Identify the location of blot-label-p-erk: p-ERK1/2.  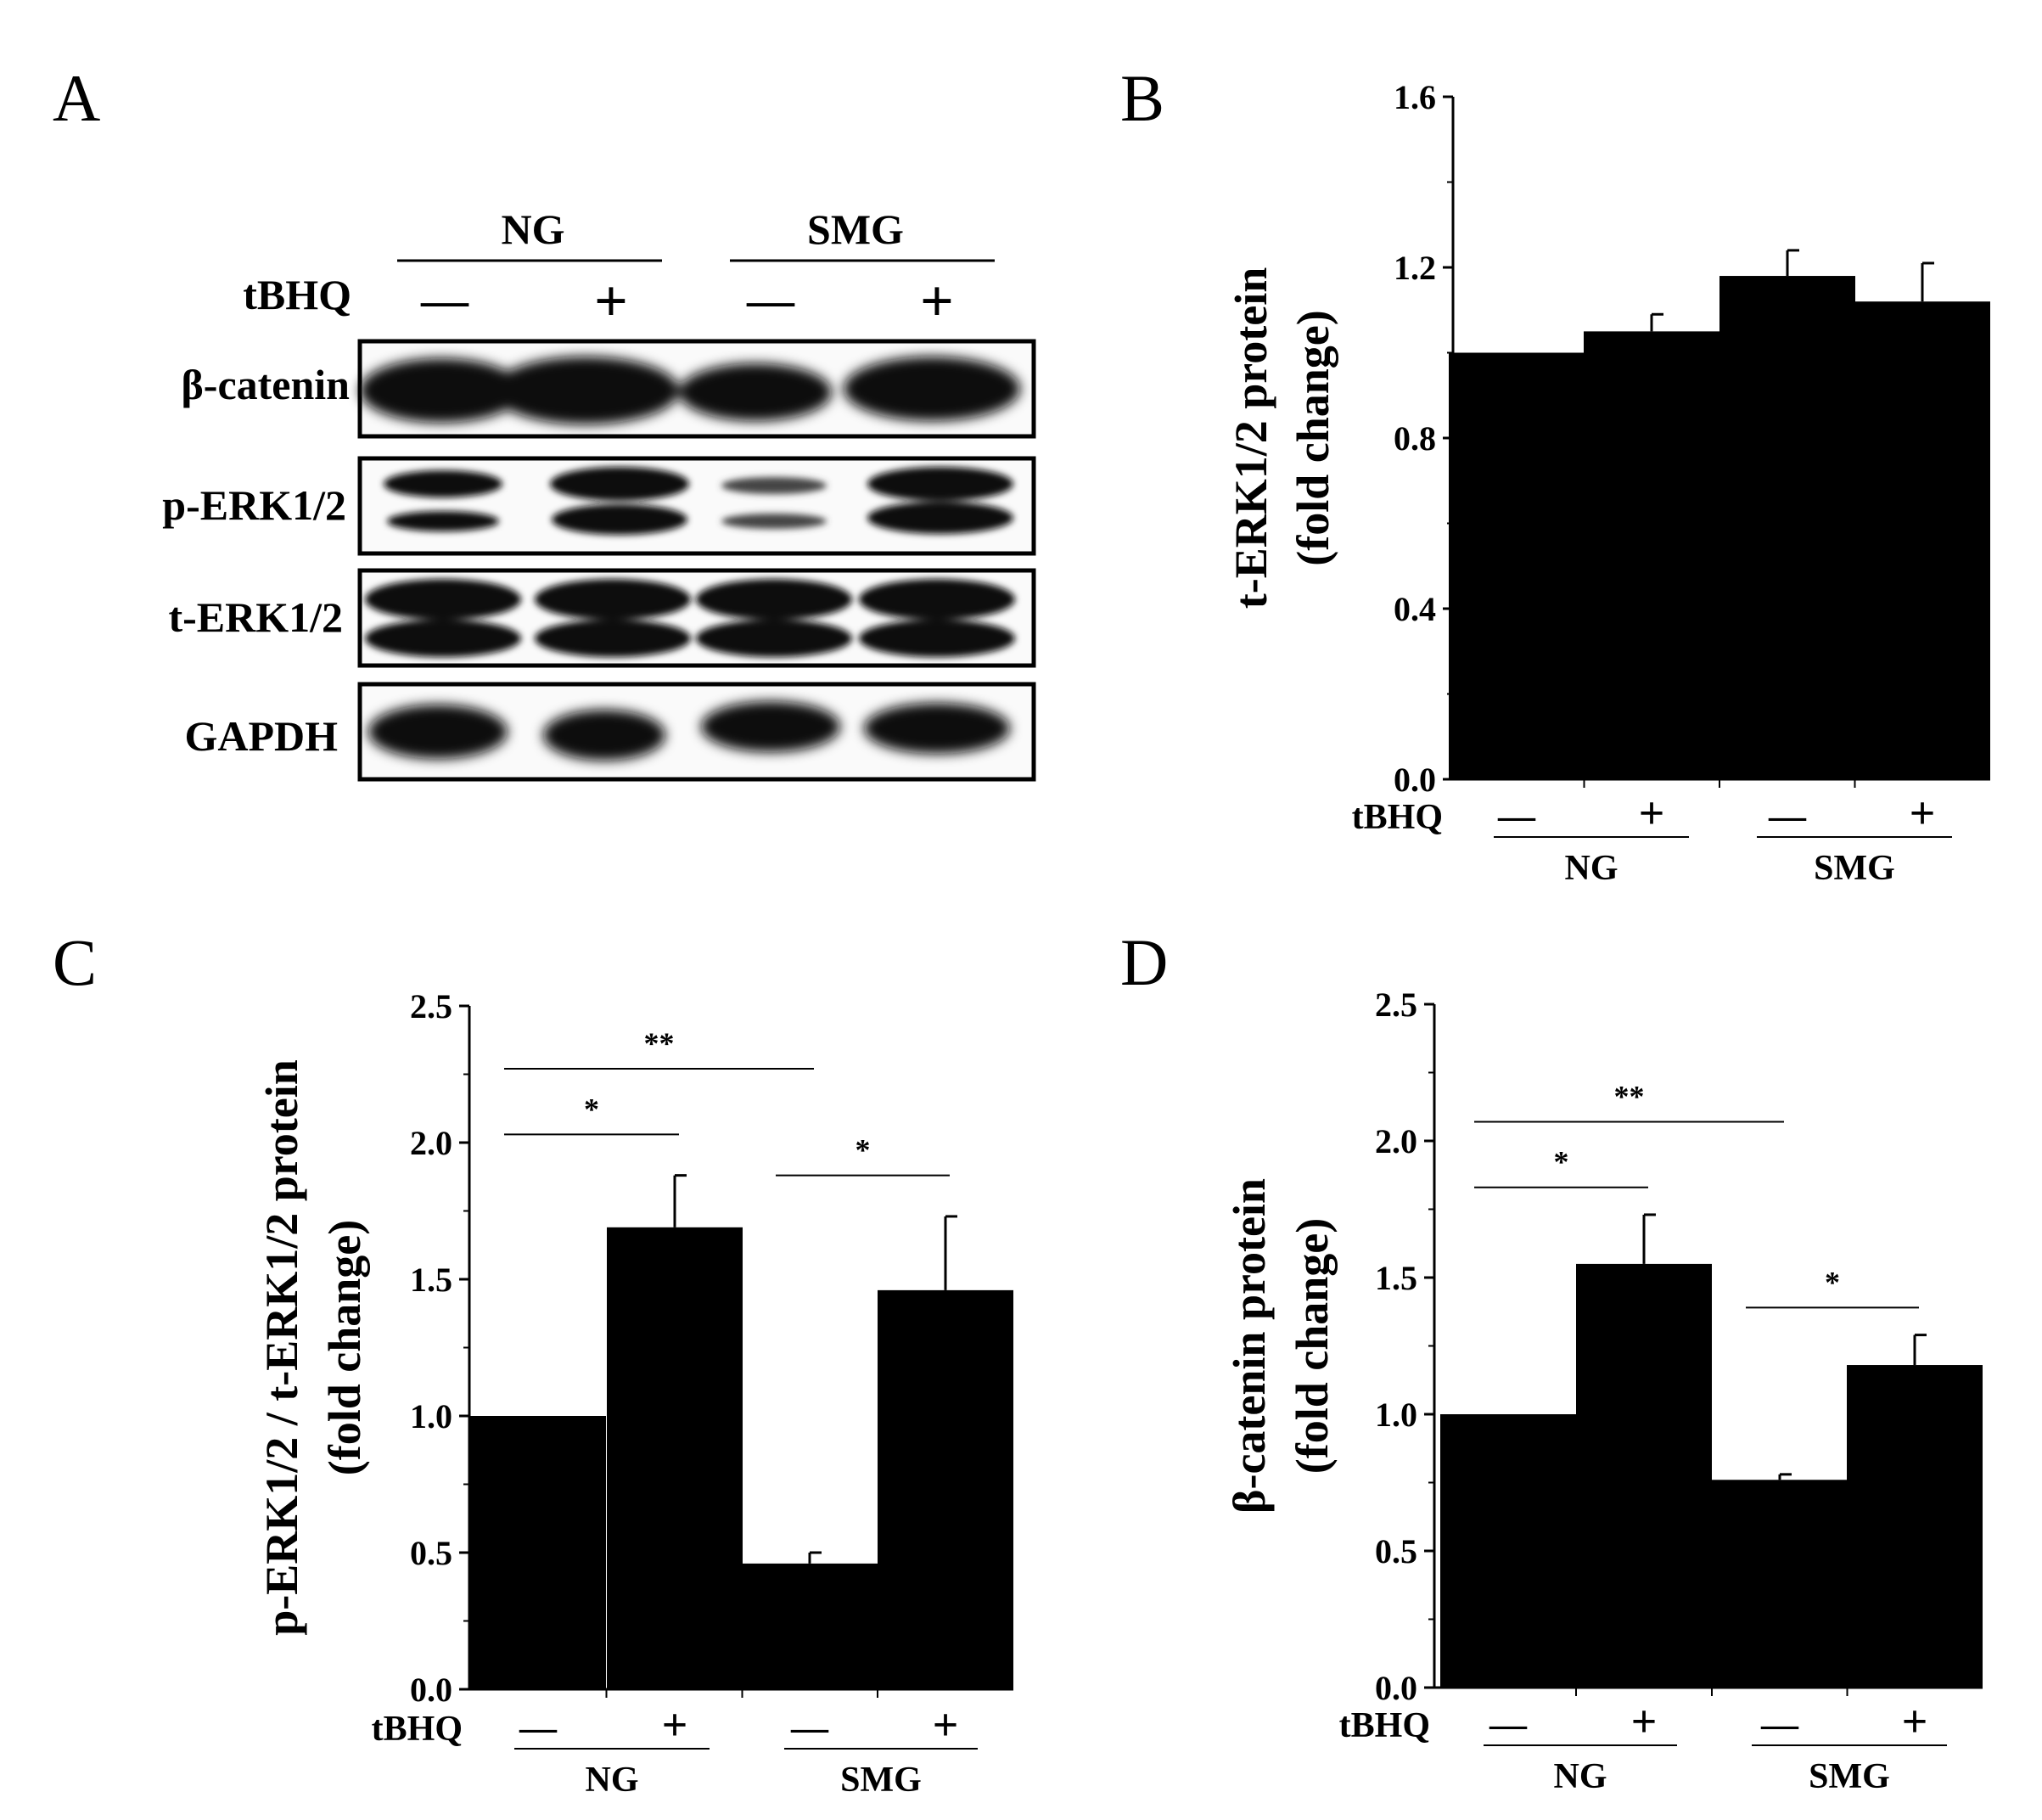
(254, 505).